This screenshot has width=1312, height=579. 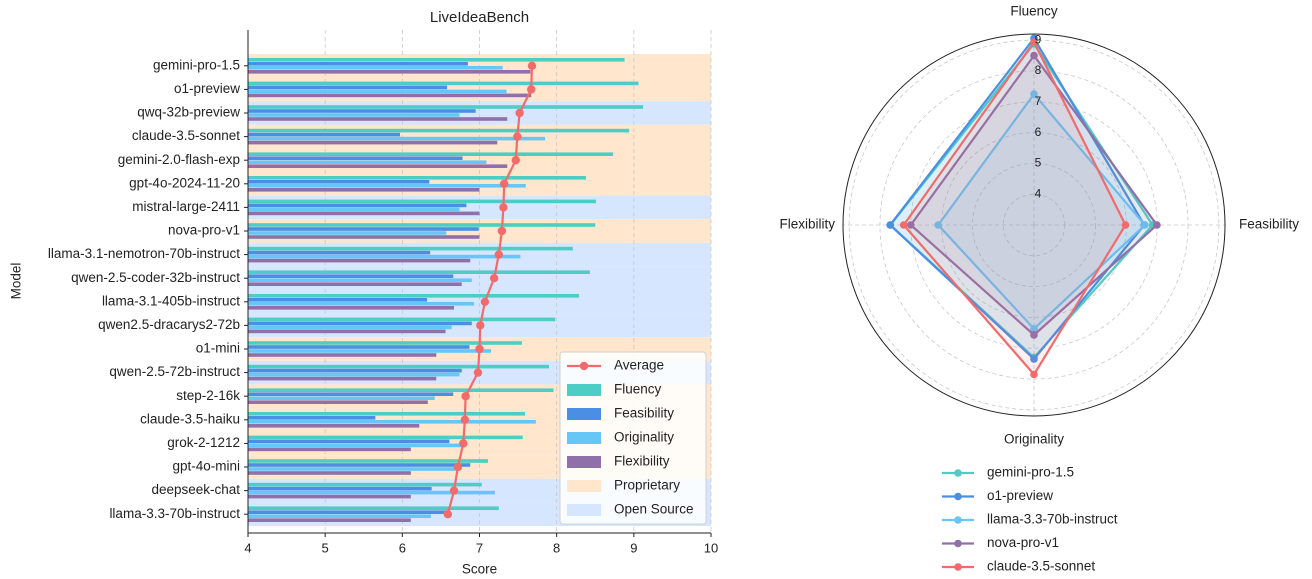 What do you see at coordinates (642, 461) in the screenshot?
I see `legend-label: Flexibility` at bounding box center [642, 461].